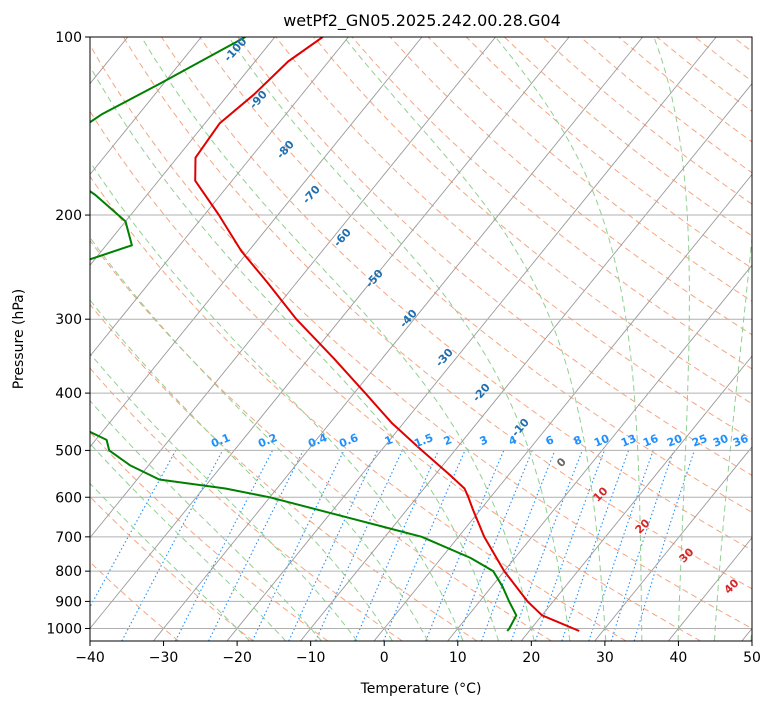 This screenshot has width=775, height=708. What do you see at coordinates (133, 529) in the screenshot?
I see `mixing-ratio-line-0.1` at bounding box center [133, 529].